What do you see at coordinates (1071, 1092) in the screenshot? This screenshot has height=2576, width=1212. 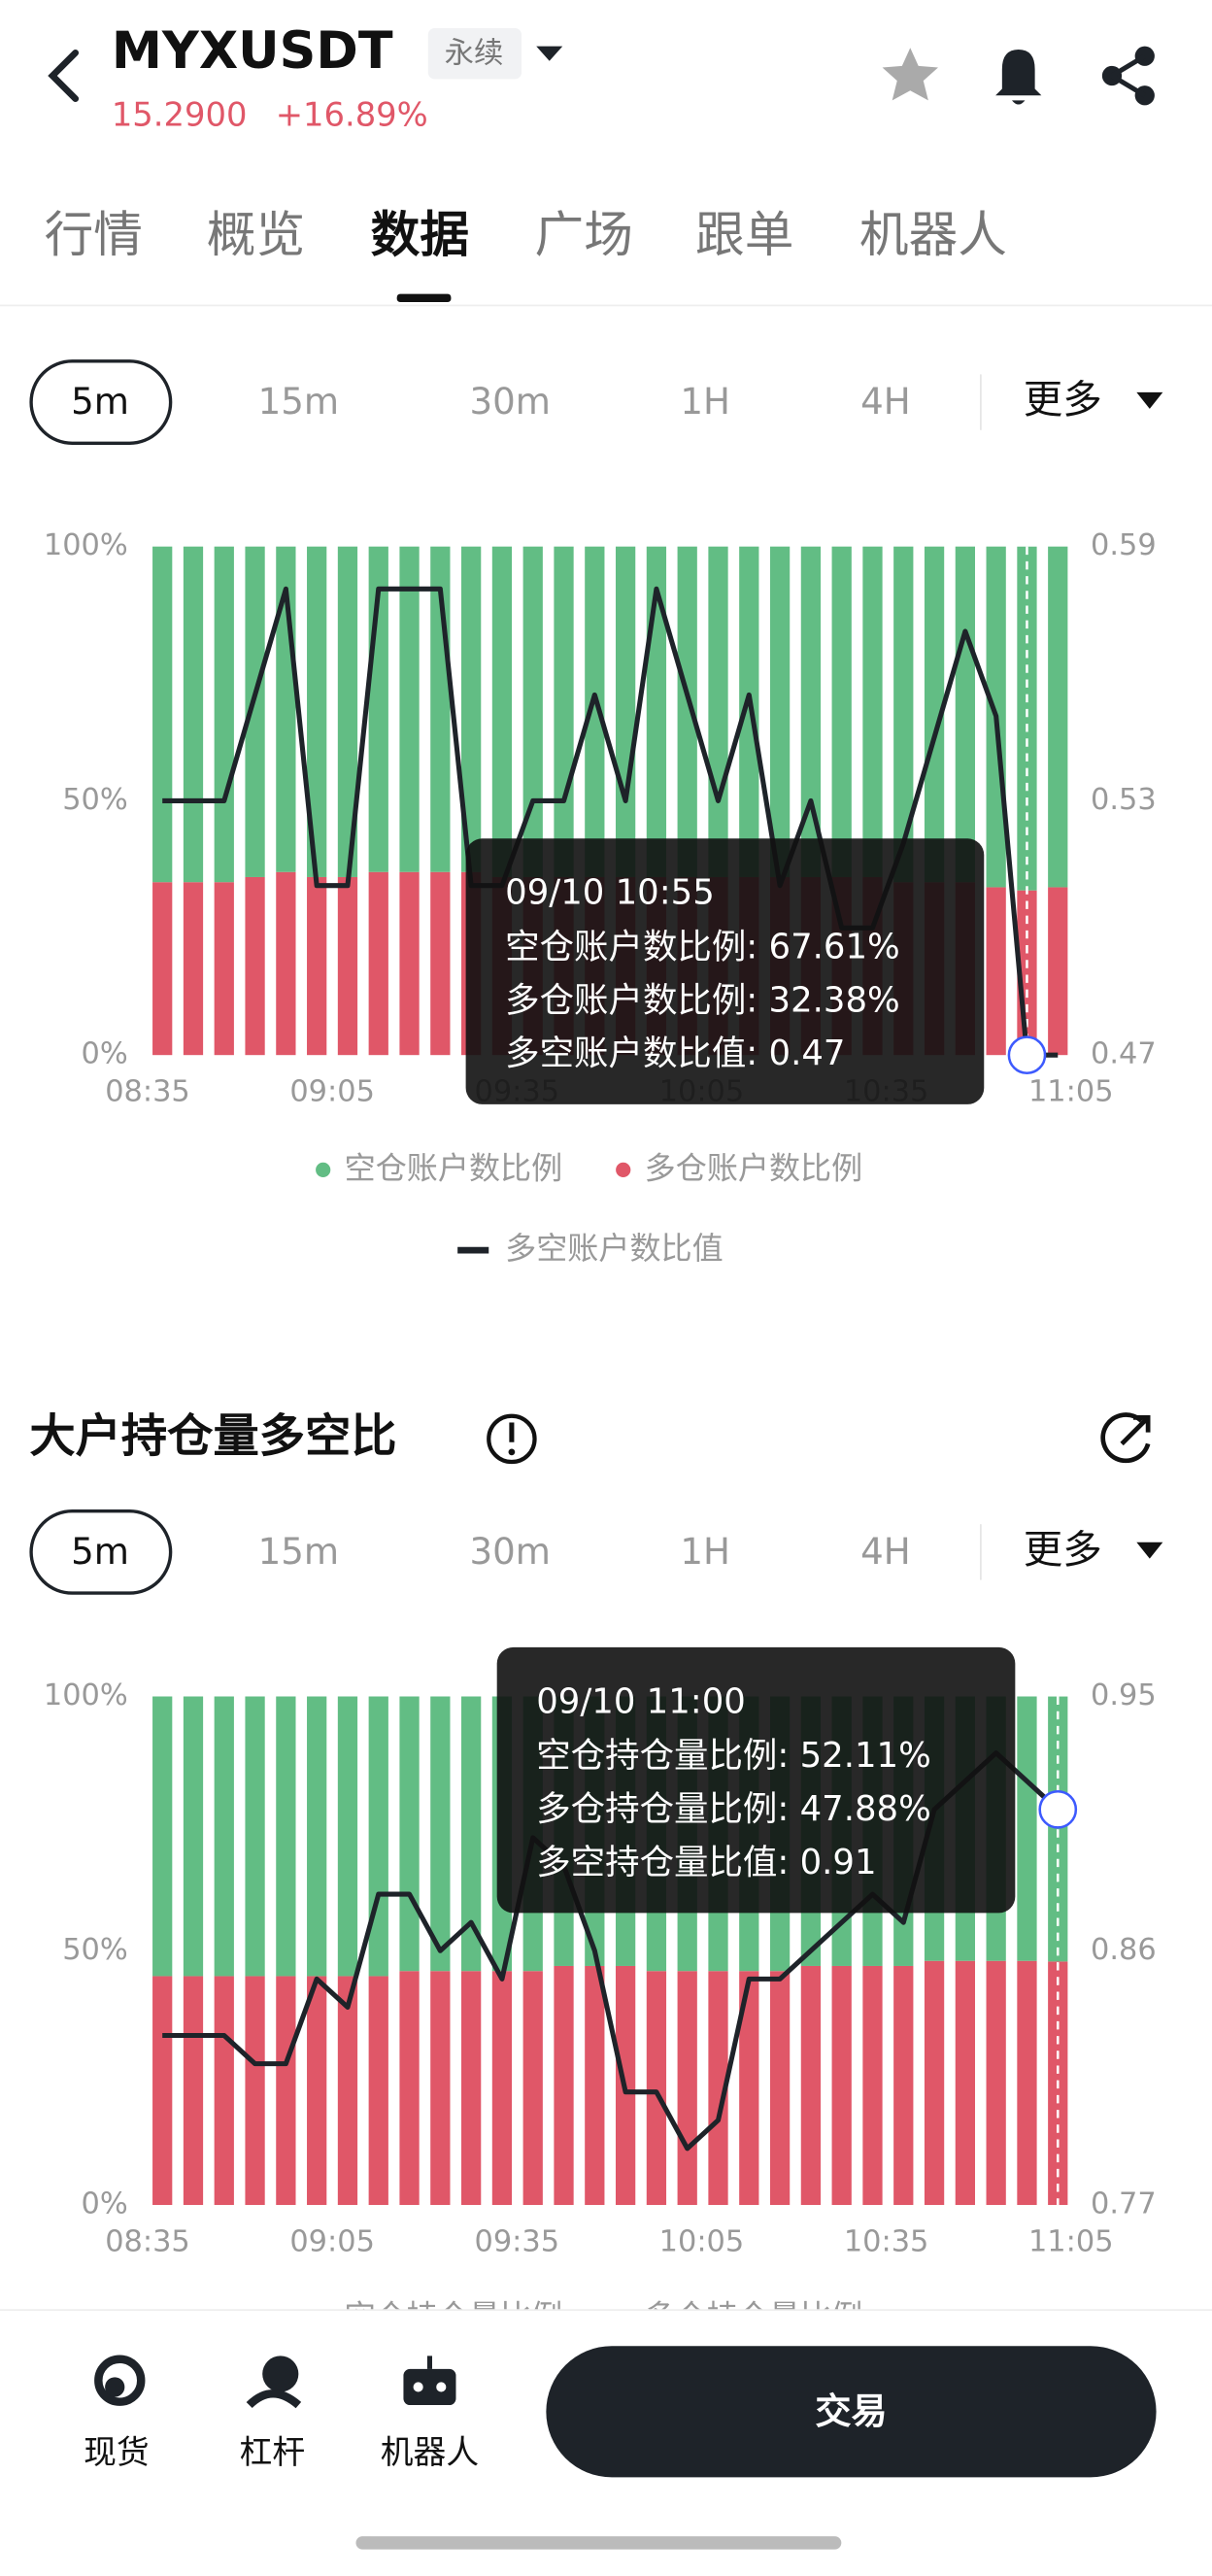 I see `x-tick-label: 11:05` at bounding box center [1071, 1092].